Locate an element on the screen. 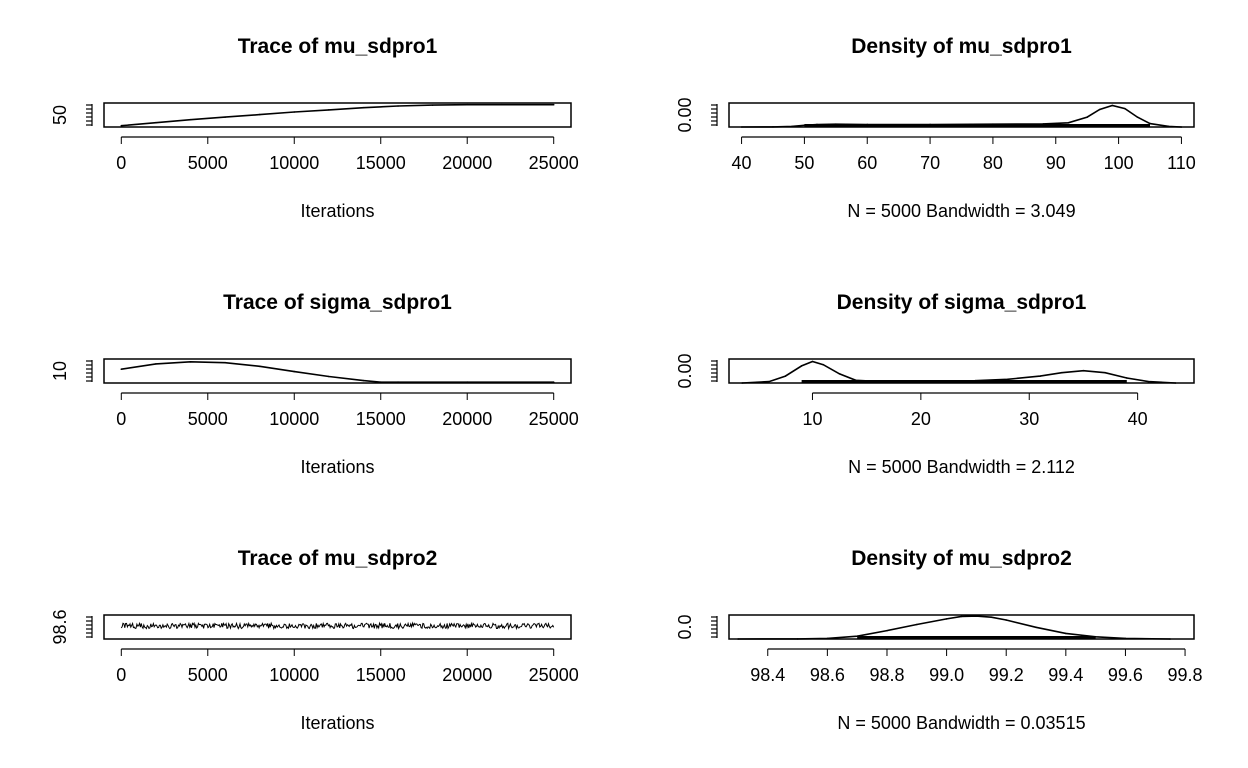  x-tick-label: 90 is located at coordinates (1056, 163).